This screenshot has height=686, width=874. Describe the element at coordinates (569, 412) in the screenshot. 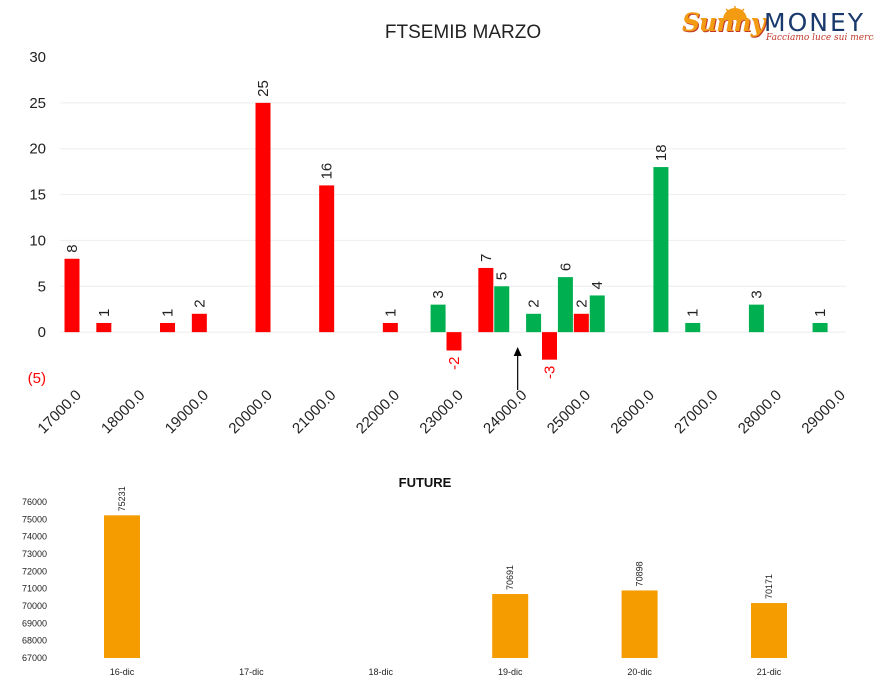

I see `x-tick-label: 25000.0` at that location.